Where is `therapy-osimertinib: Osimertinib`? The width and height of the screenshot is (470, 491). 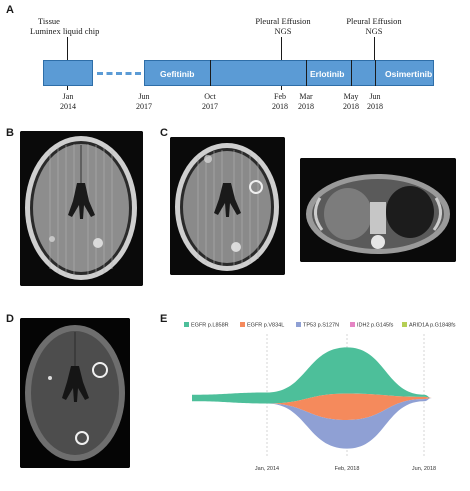 therapy-osimertinib: Osimertinib is located at coordinates (409, 74).